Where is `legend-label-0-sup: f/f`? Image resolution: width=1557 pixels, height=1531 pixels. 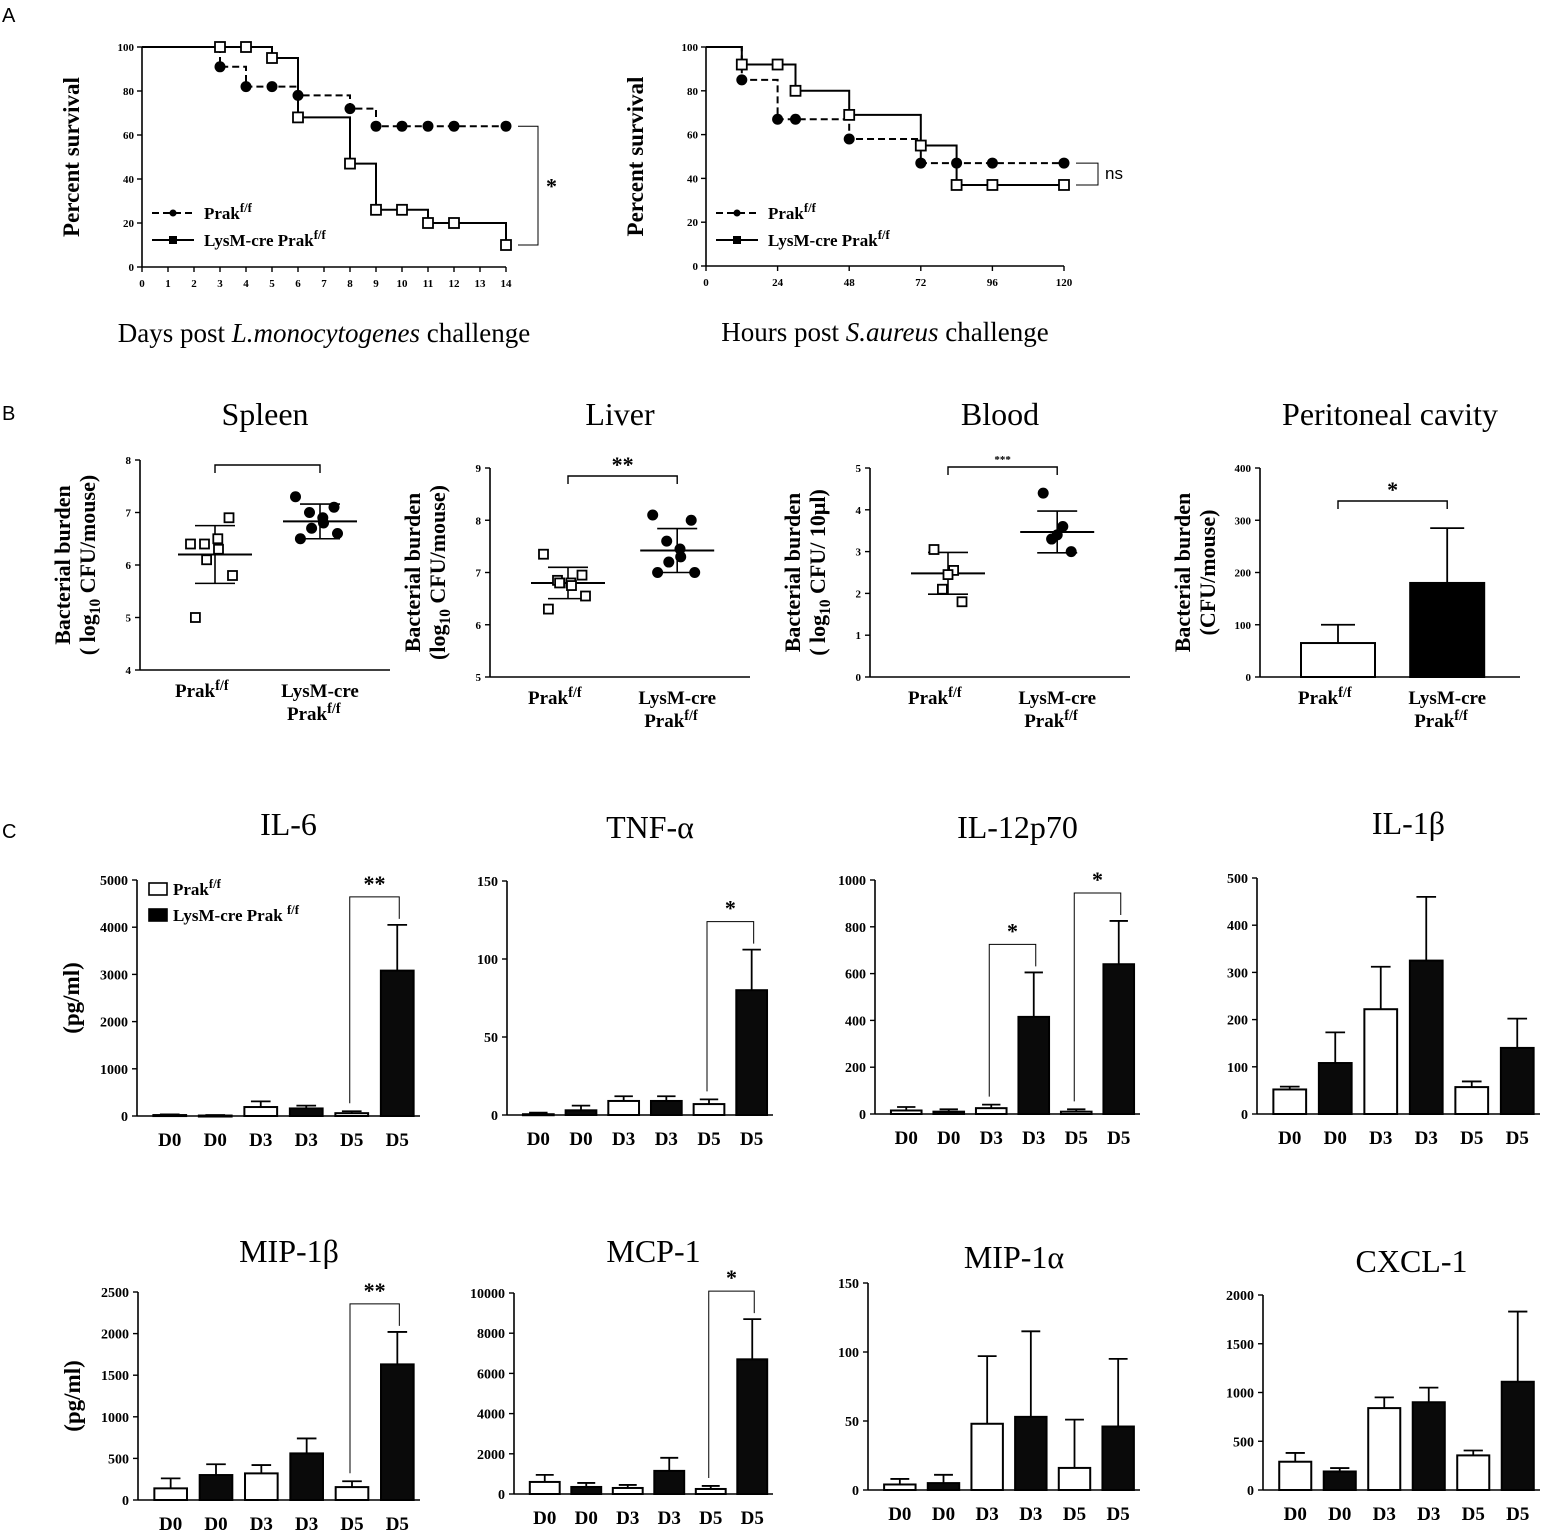
legend-label-0-sup: f/f is located at coordinates (215, 884).